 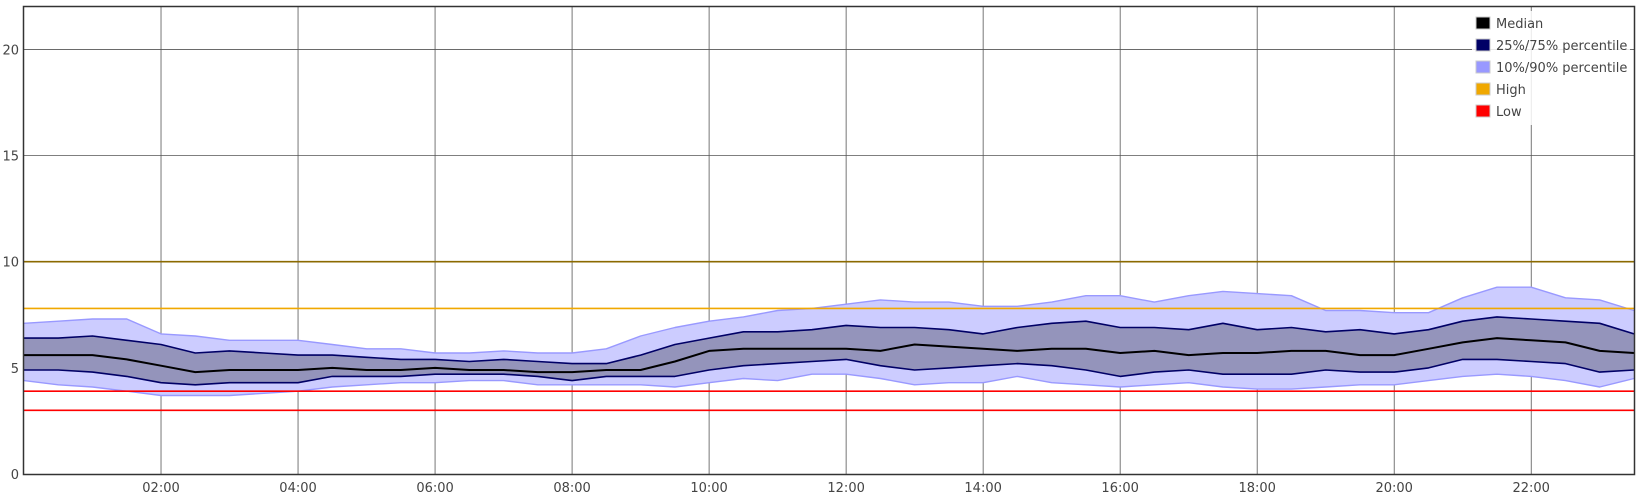 I want to click on legend-label: Median, so click(x=1519, y=24).